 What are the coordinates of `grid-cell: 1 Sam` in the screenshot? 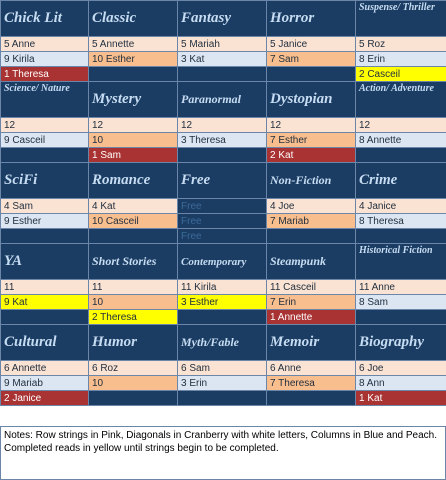 It's located at (133, 155).